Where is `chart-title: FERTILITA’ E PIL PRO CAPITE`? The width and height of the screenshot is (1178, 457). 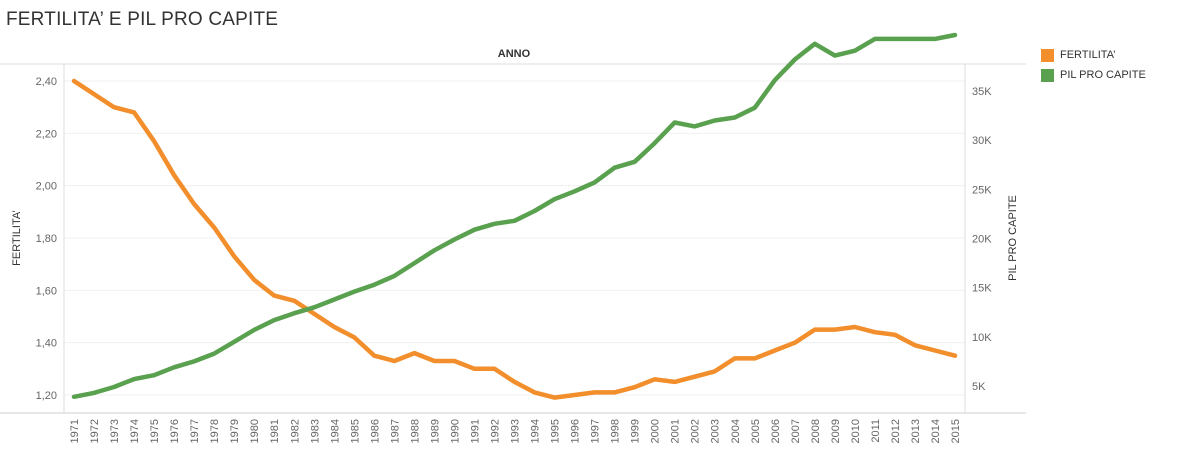 chart-title: FERTILITA’ E PIL PRO CAPITE is located at coordinates (142, 19).